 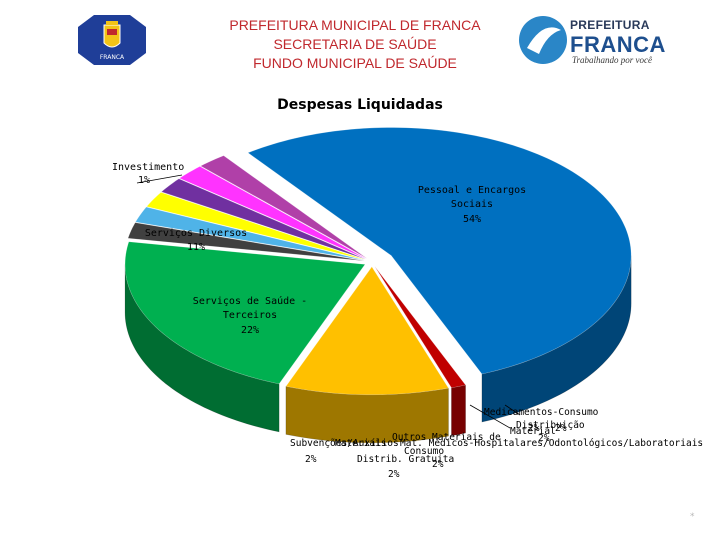 I want to click on leader-line-material, so click(x=490, y=416).